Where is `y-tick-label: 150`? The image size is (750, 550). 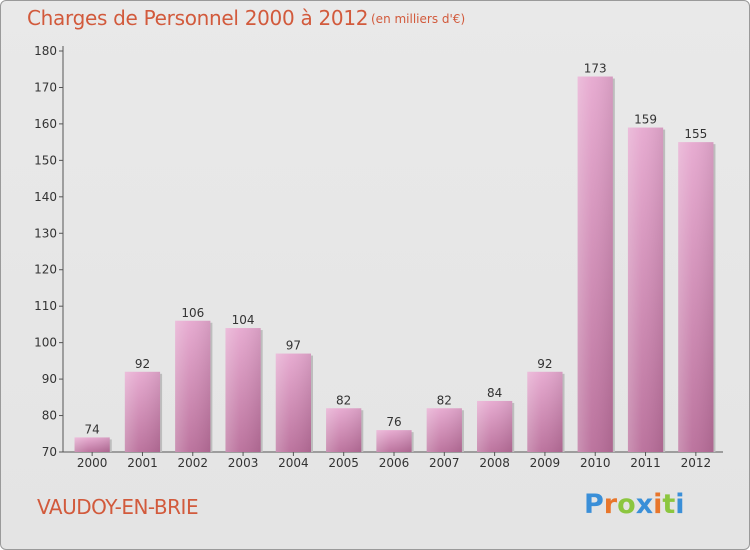
y-tick-label: 150 is located at coordinates (45, 160).